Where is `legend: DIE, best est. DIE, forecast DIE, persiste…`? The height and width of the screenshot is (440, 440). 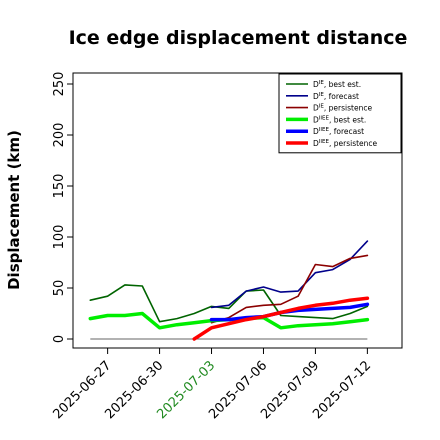
legend: DIE, best est. DIE, forecast DIE, persiste… is located at coordinates (340, 113).